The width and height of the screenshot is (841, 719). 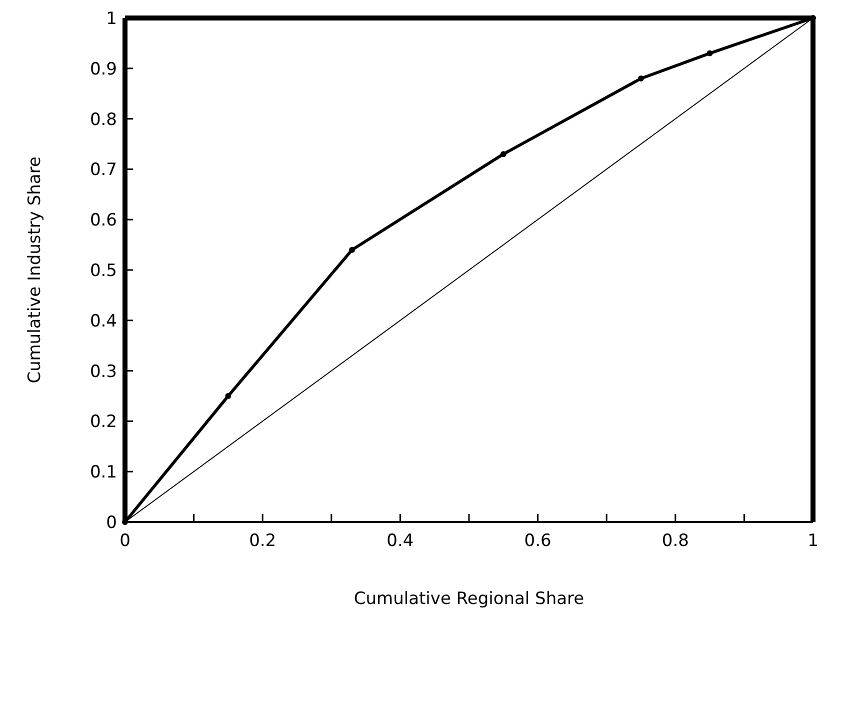 What do you see at coordinates (103, 170) in the screenshot?
I see `y-tick-label: 0.7` at bounding box center [103, 170].